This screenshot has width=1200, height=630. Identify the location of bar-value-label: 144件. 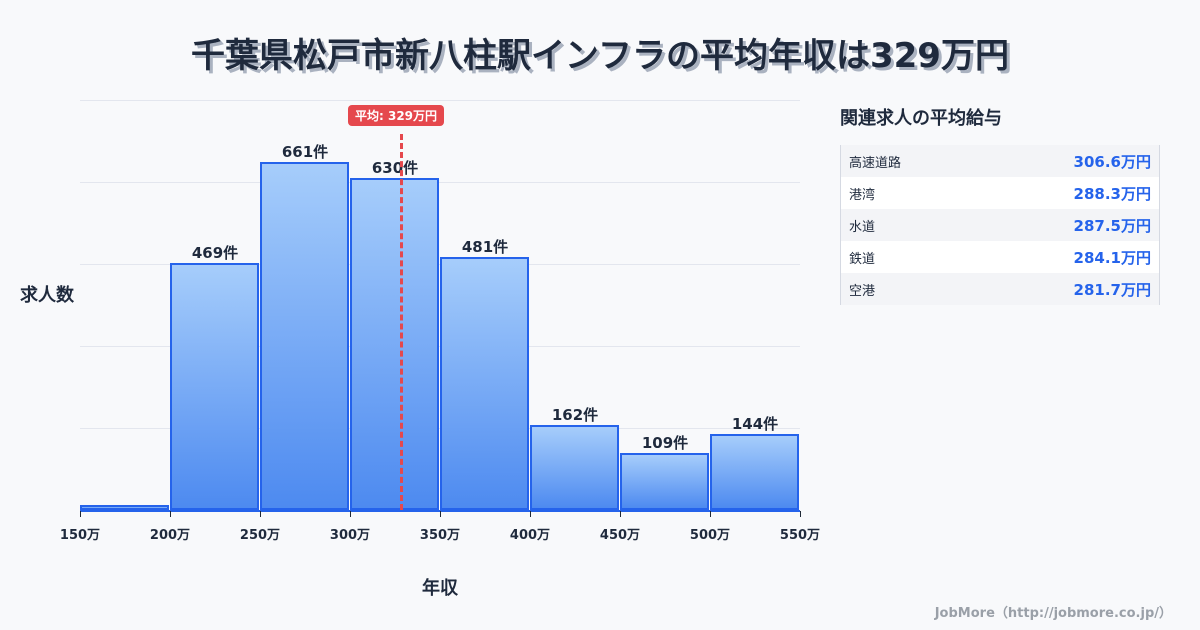
(755, 424).